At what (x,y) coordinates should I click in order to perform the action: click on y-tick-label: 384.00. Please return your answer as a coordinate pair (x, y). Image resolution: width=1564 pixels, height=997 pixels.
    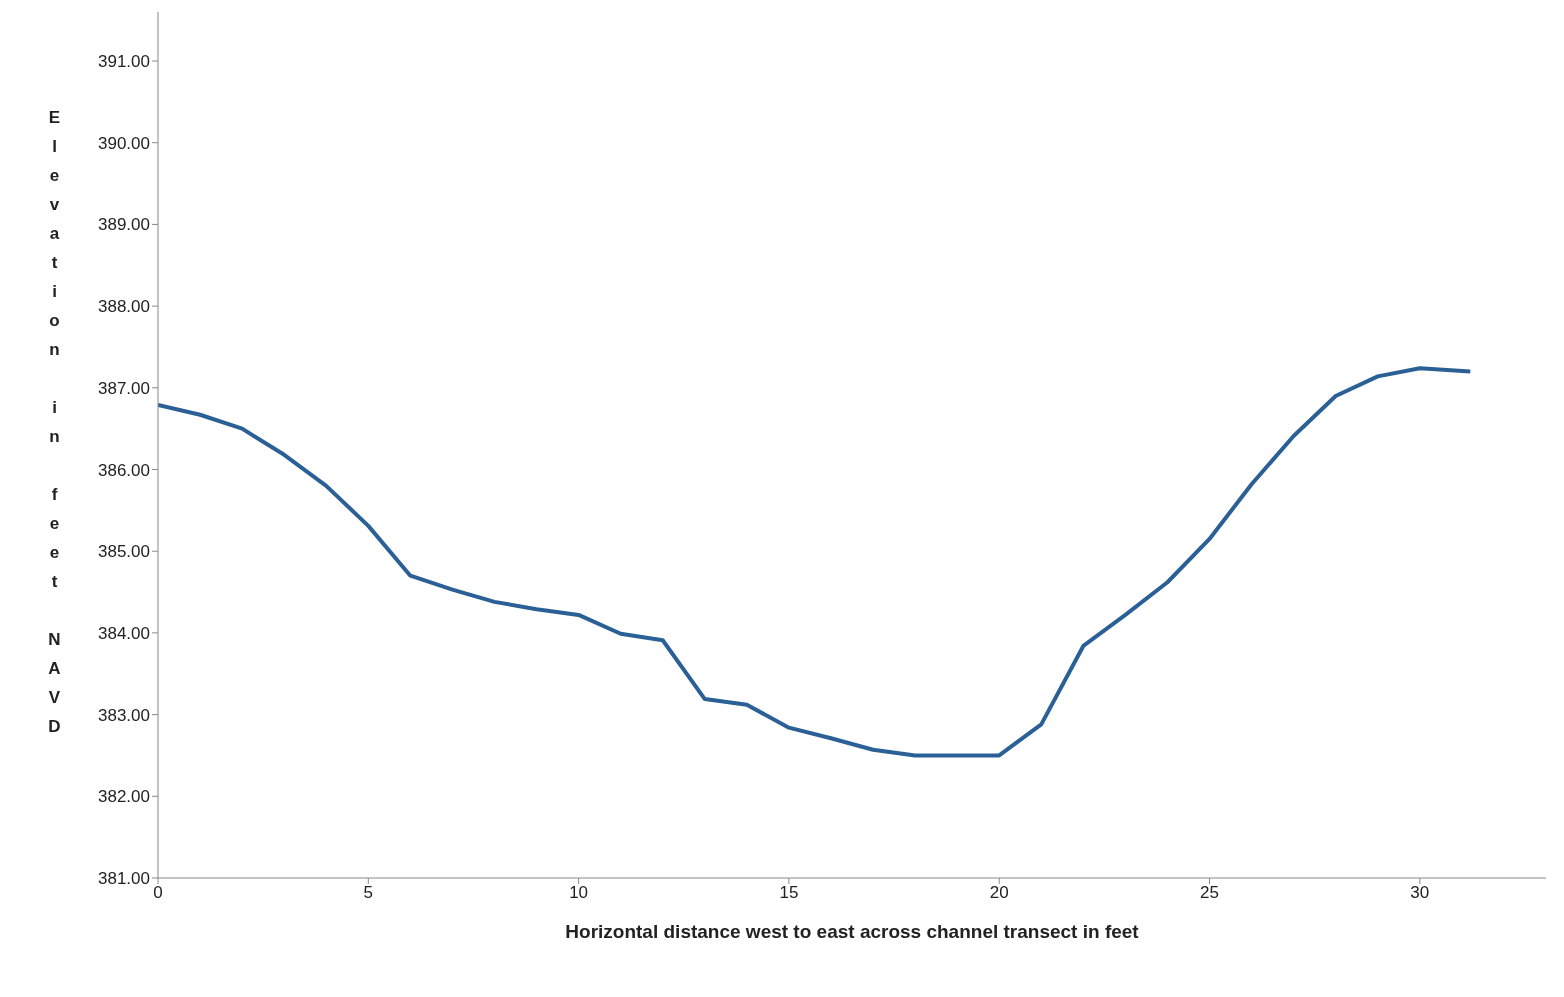
    Looking at the image, I should click on (124, 633).